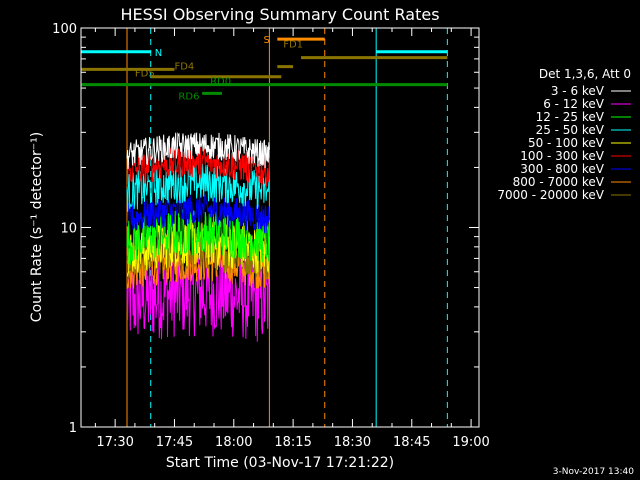  What do you see at coordinates (174, 442) in the screenshot?
I see `x-tick-label: 17:45` at bounding box center [174, 442].